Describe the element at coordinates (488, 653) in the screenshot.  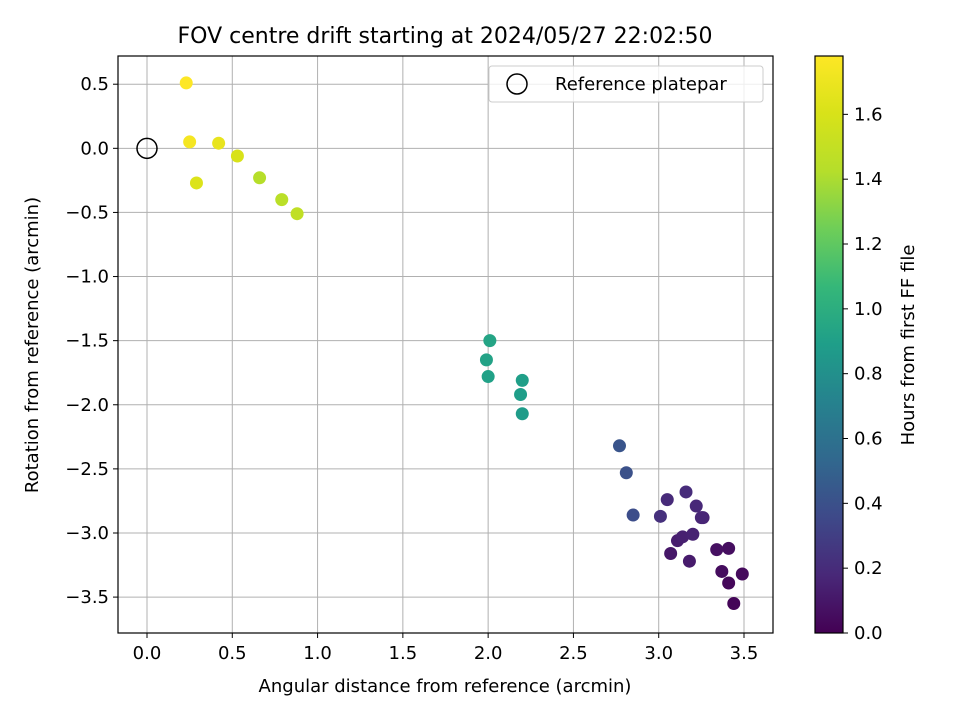
I see `x-tick-label: 2.0` at that location.